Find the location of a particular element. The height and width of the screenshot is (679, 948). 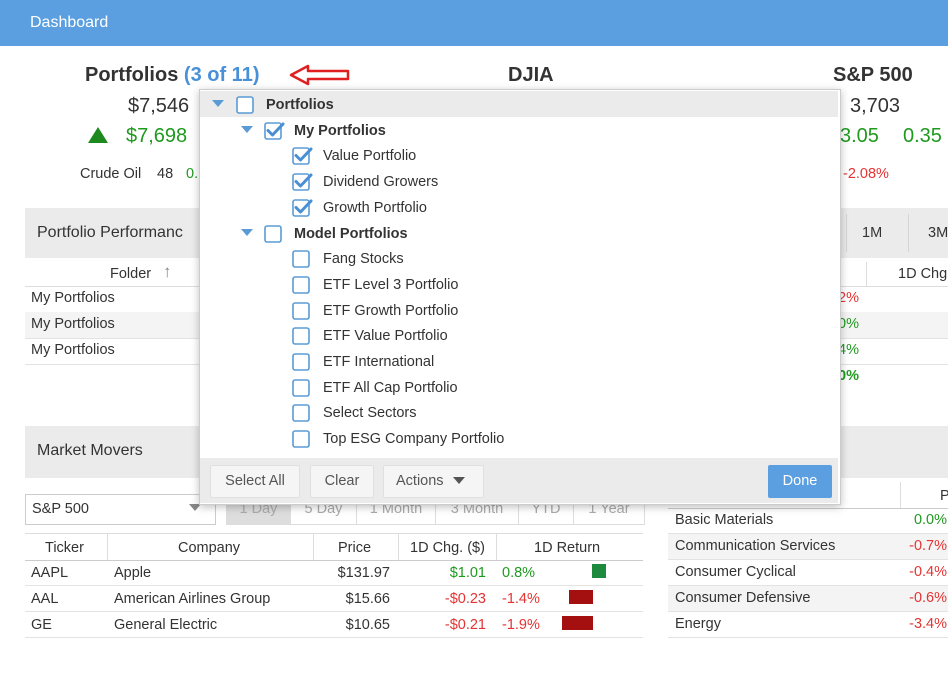

portfolio-option: Dividend Growers is located at coordinates (381, 182).